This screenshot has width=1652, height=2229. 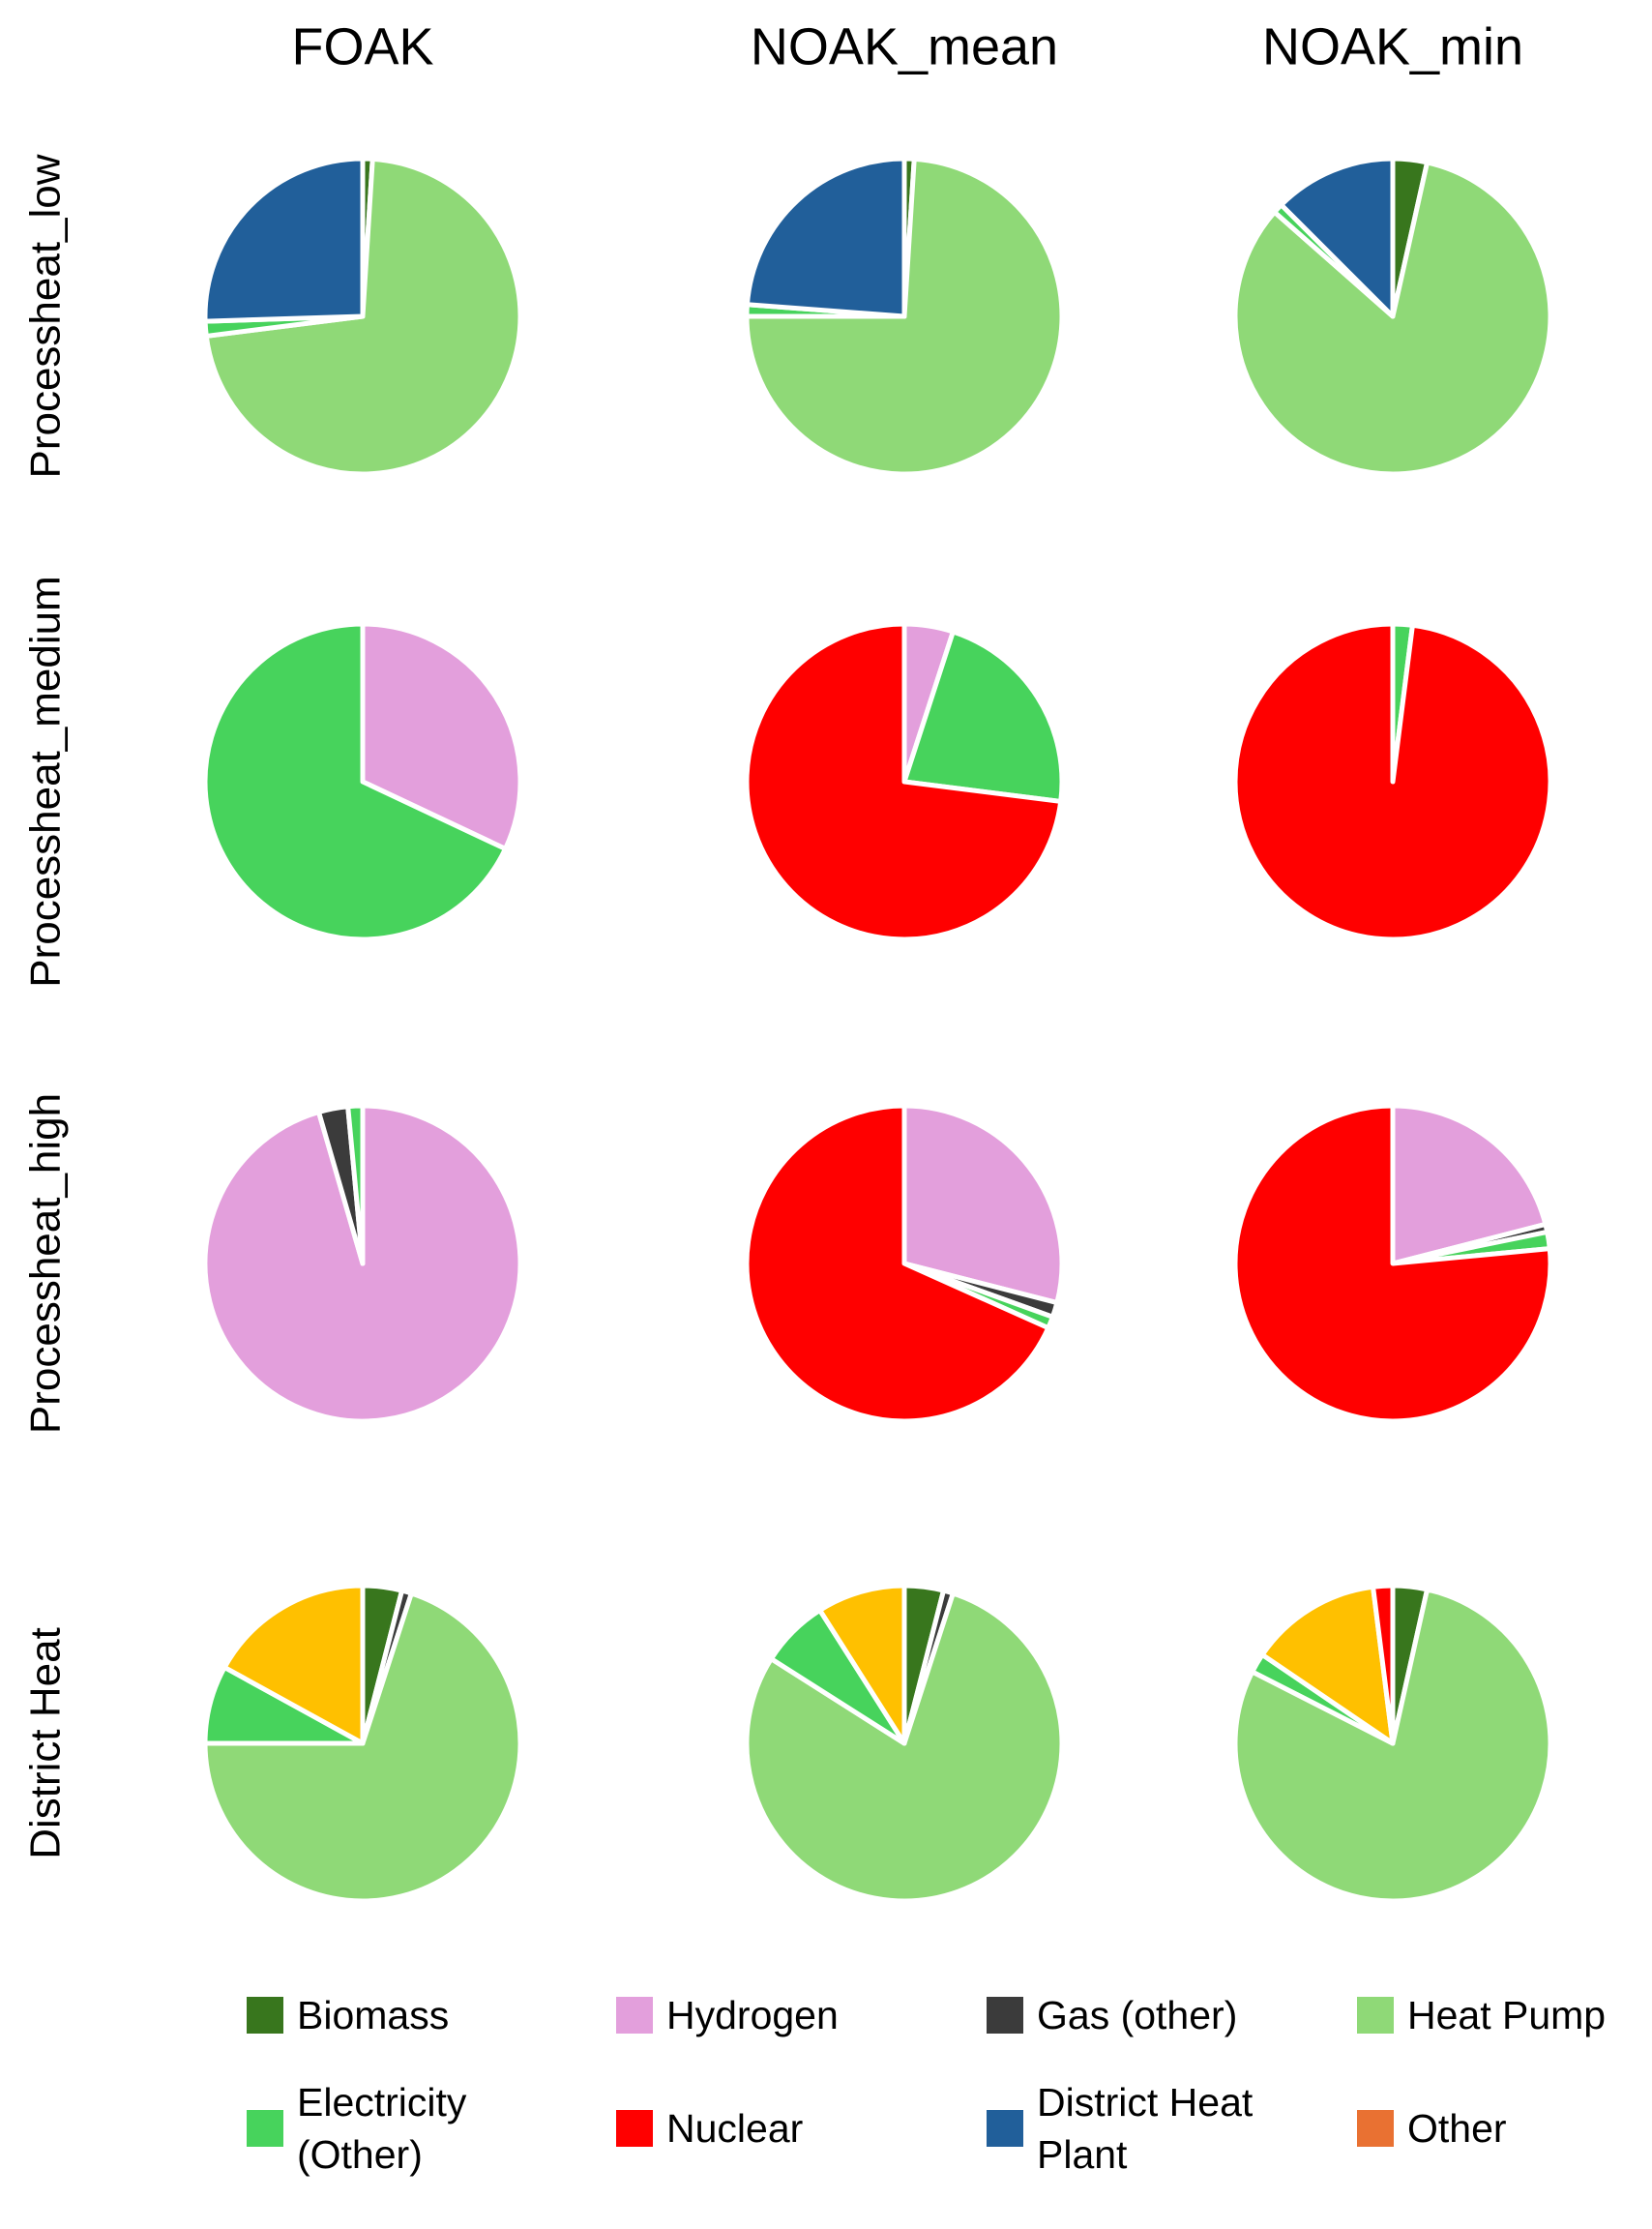 What do you see at coordinates (1457, 2128) in the screenshot?
I see `legend-label: Other` at bounding box center [1457, 2128].